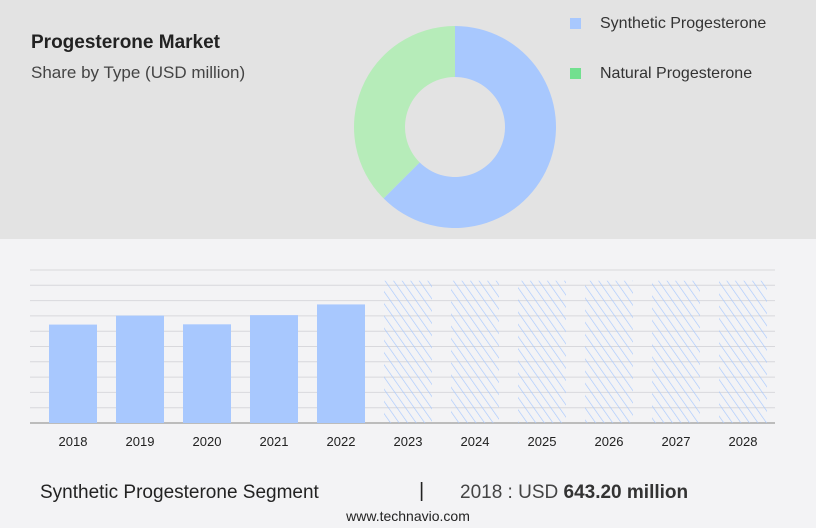  Describe the element at coordinates (743, 351) in the screenshot. I see `forecast-bar-2028` at that location.